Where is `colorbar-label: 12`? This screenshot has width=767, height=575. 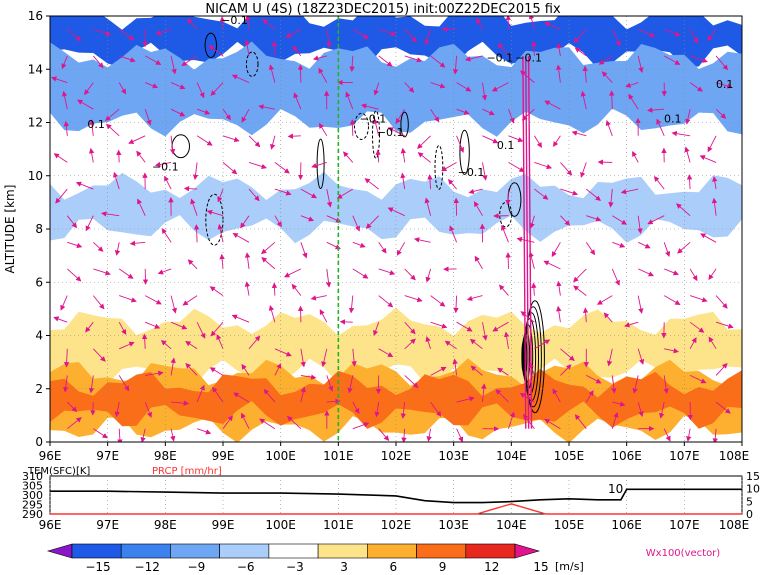 colorbar-label: 12 is located at coordinates (491, 567).